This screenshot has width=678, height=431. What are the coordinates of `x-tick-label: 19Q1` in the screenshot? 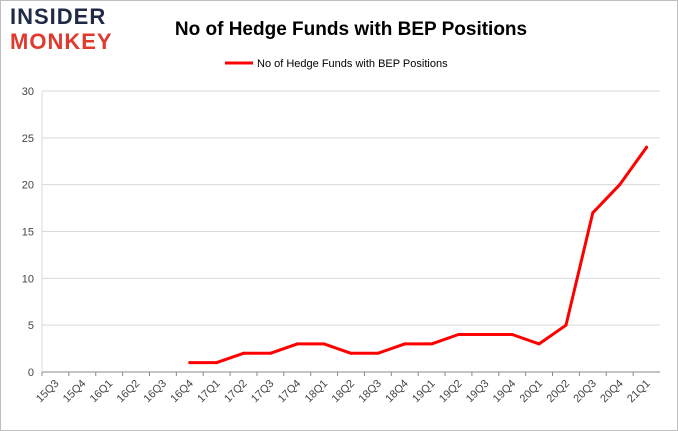 It's located at (424, 392).